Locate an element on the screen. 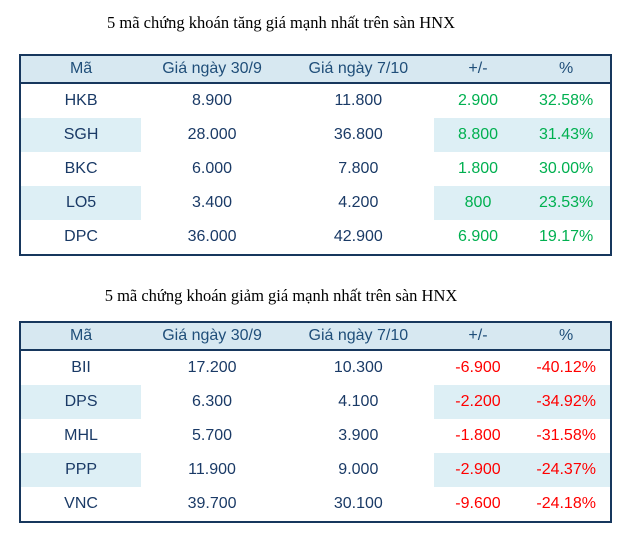  stock-code-cell: LO5 is located at coordinates (81, 203).